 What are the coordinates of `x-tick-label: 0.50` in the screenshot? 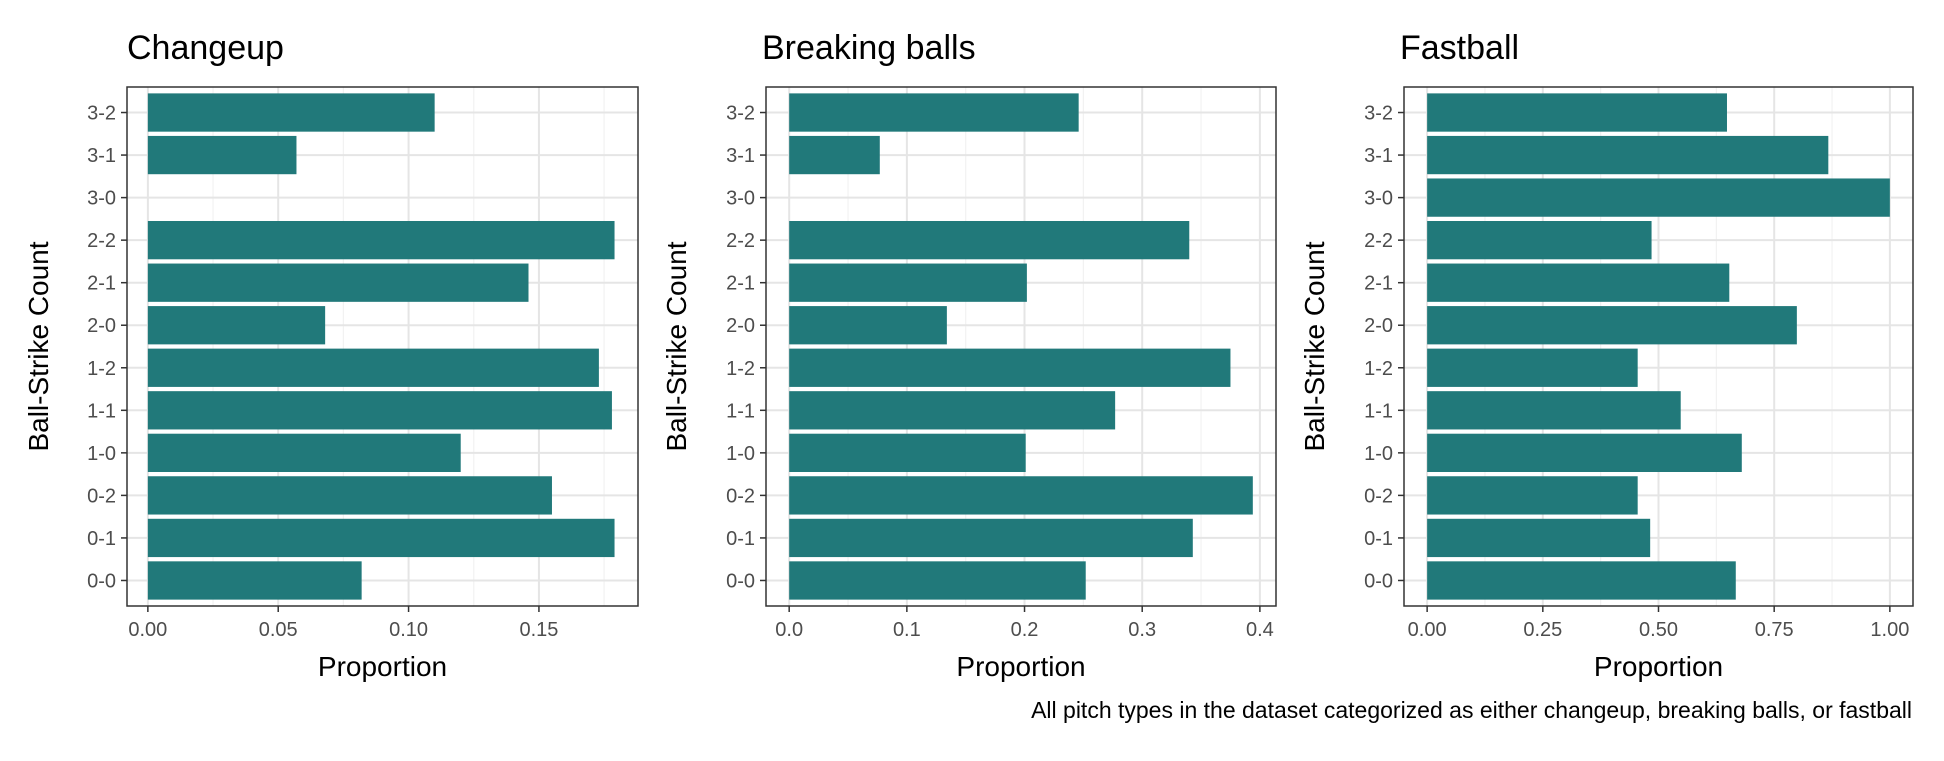 It's located at (1658, 630).